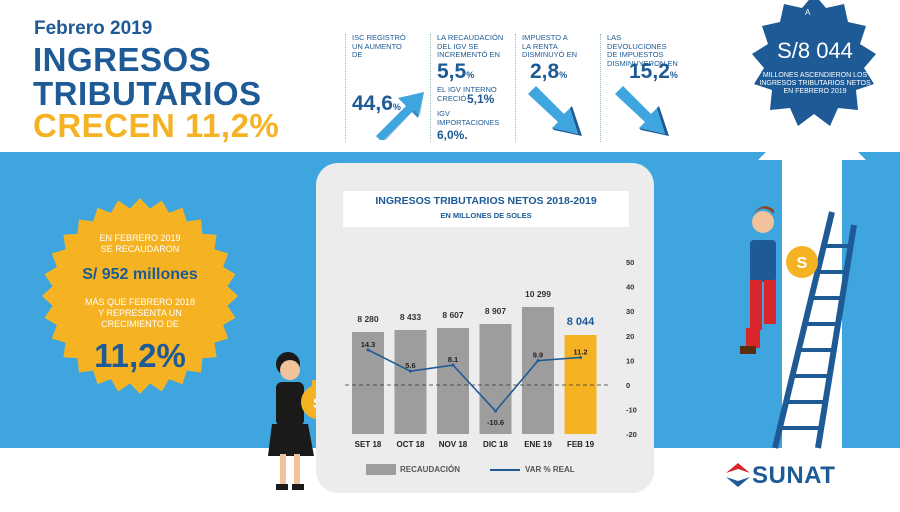  I want to click on burst-percent: 11,2%, so click(140, 355).